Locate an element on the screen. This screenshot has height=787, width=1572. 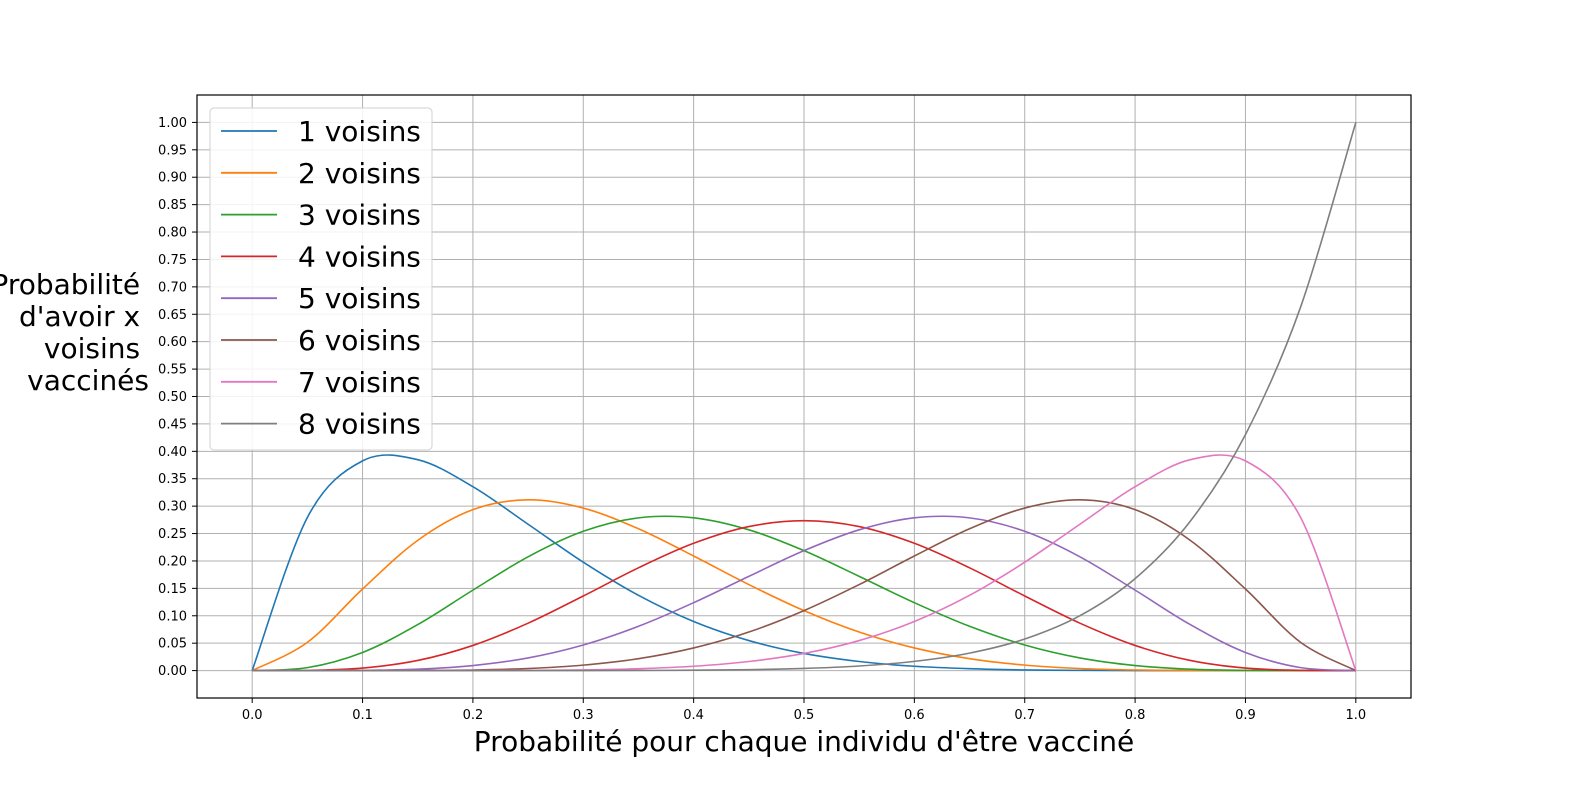
y-tick-label: 0.60 is located at coordinates (172, 342).